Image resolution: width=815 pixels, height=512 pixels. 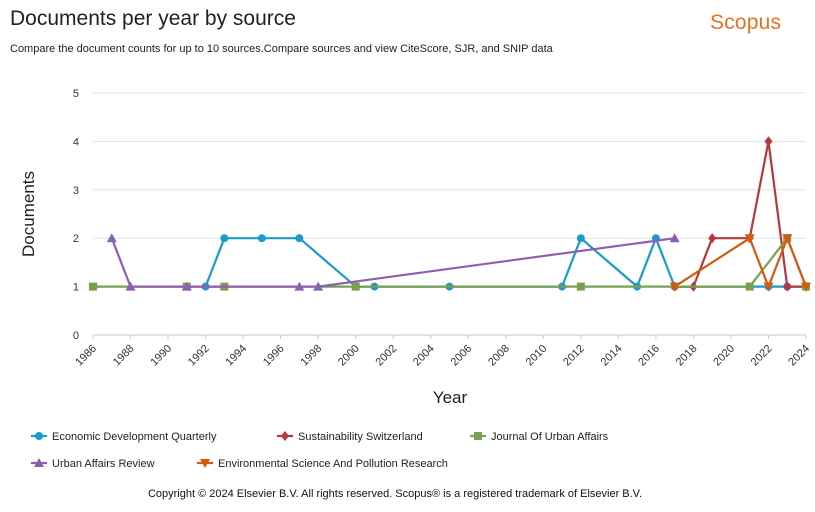 What do you see at coordinates (76, 336) in the screenshot?
I see `y-tick-label: 0` at bounding box center [76, 336].